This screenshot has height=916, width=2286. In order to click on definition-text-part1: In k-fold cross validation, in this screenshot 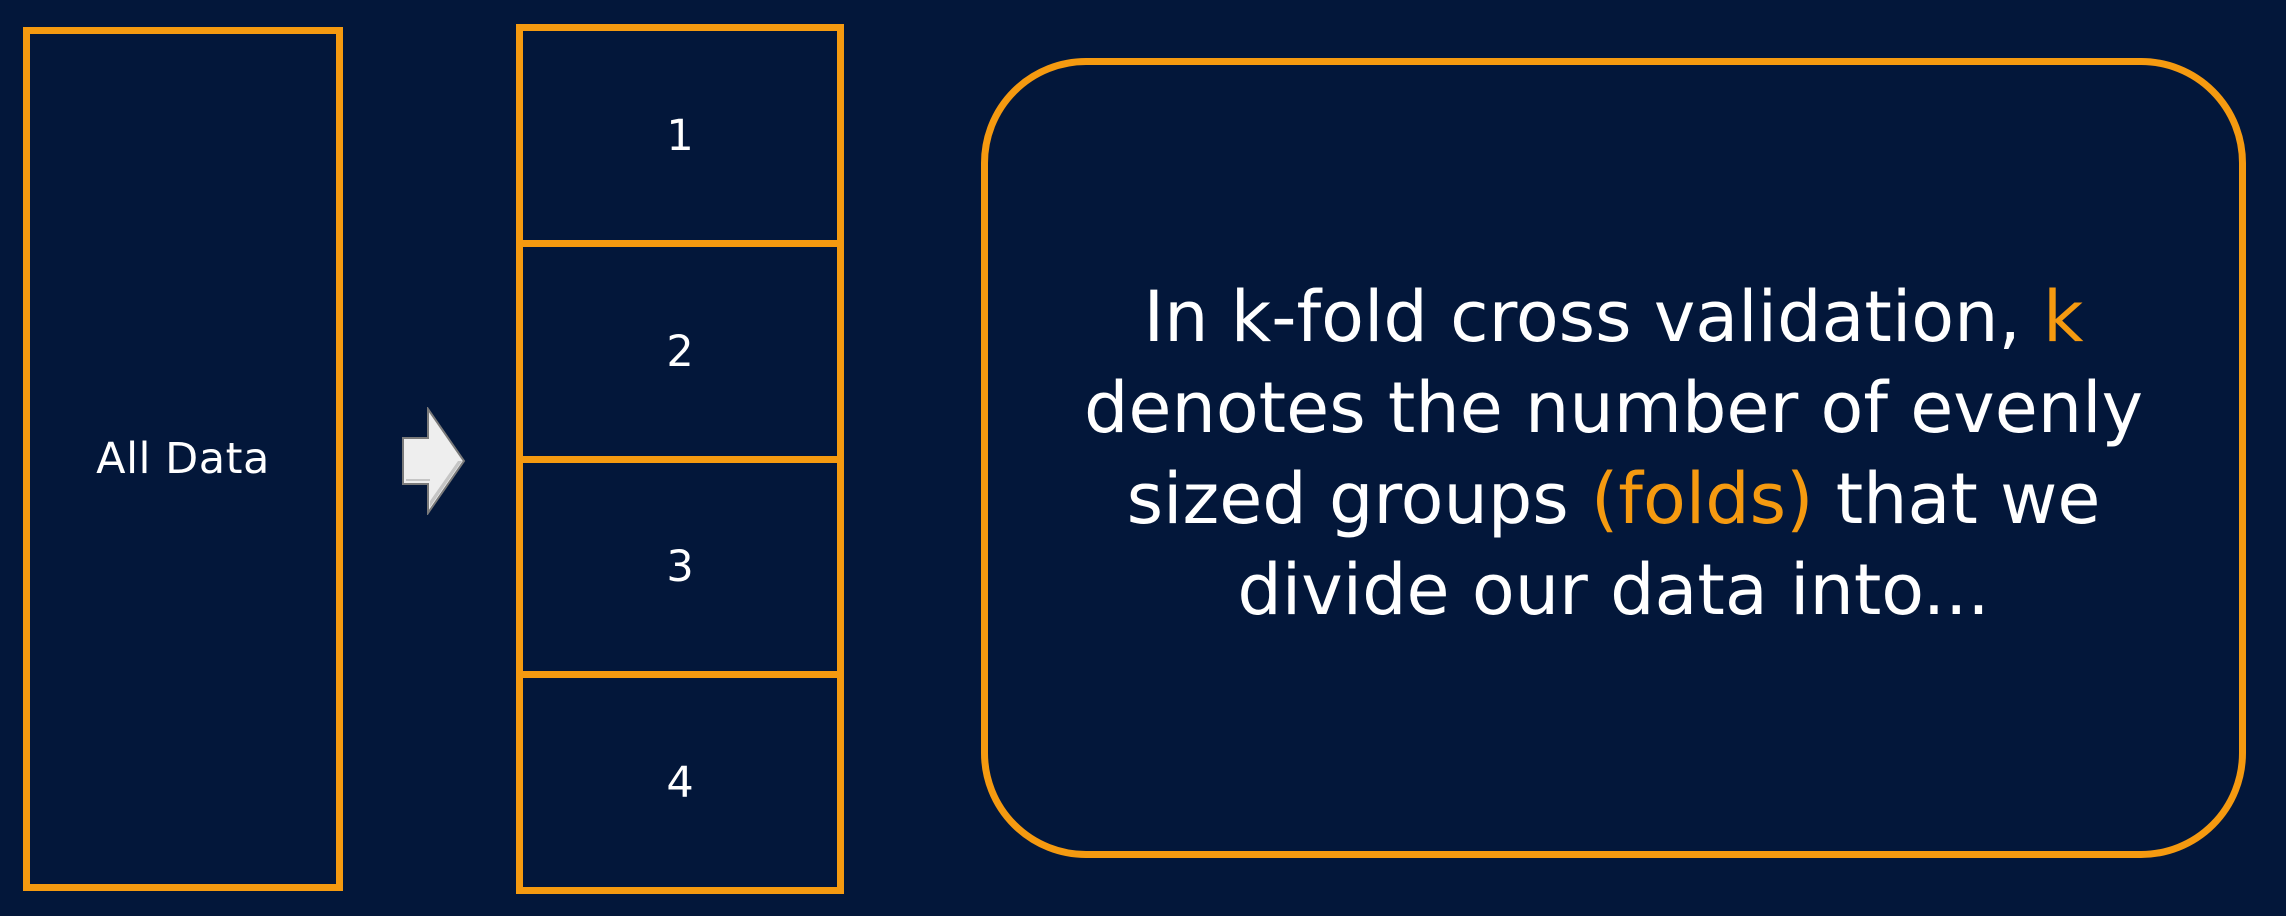, I will do `click(1593, 317)`.